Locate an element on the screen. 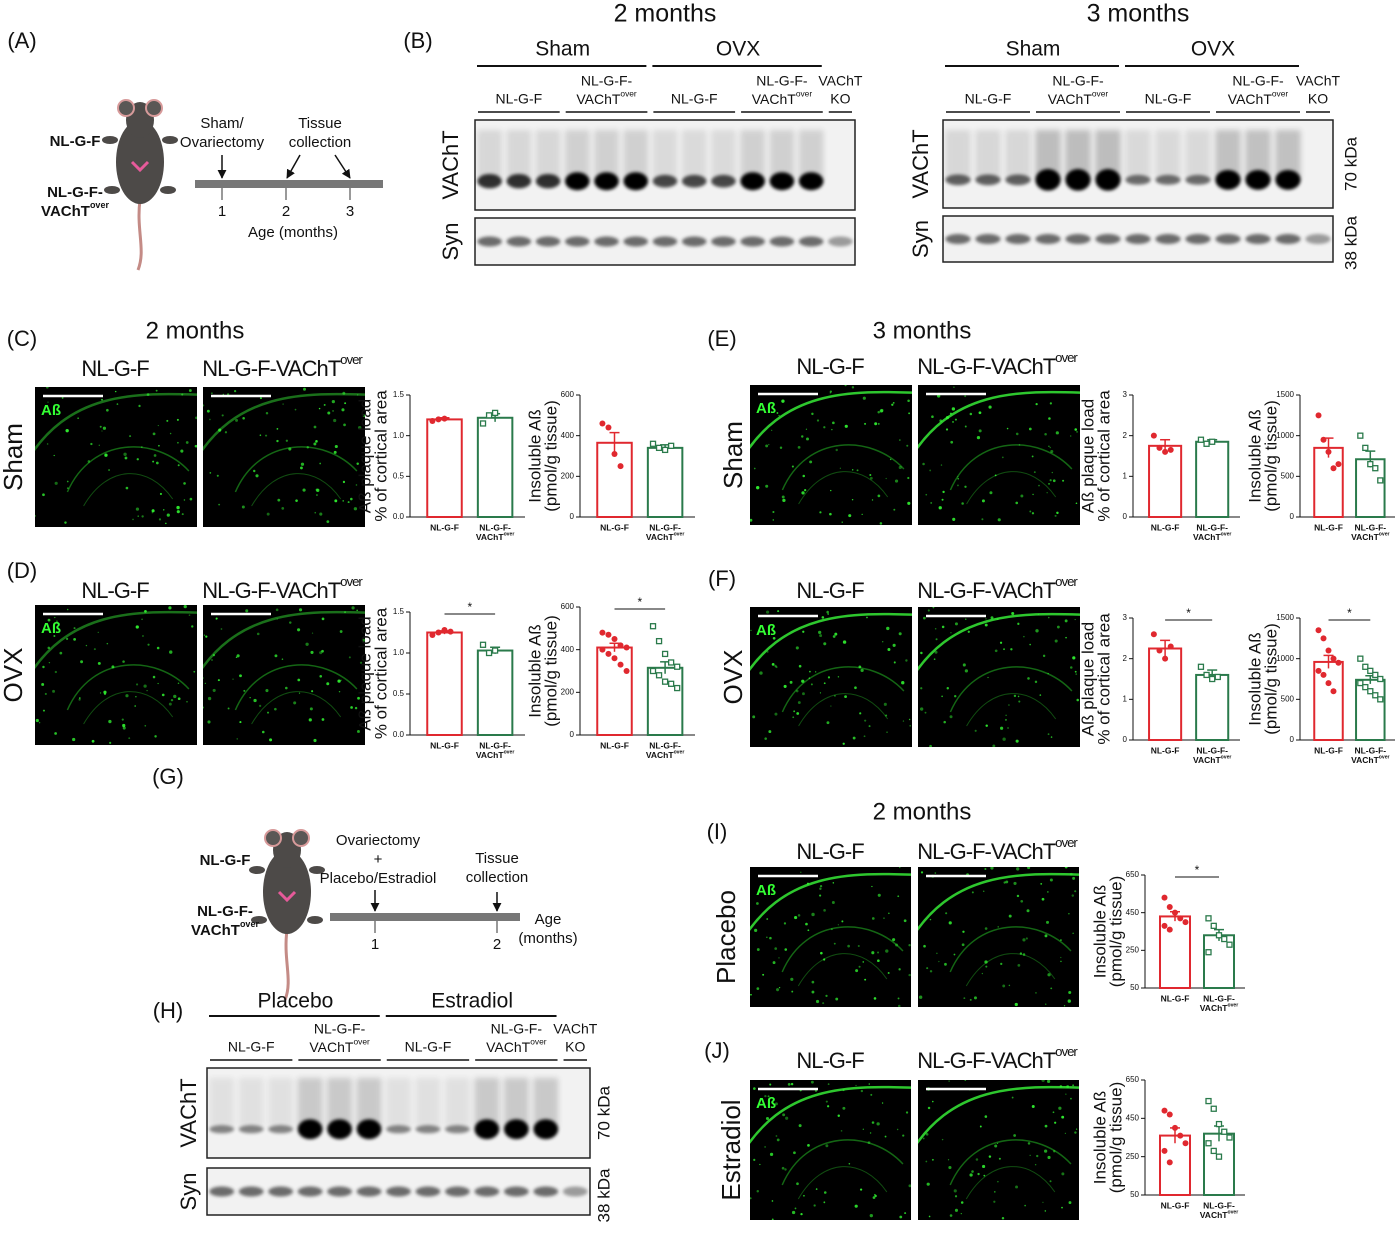  lane-label: VAChT is located at coordinates (1318, 81).